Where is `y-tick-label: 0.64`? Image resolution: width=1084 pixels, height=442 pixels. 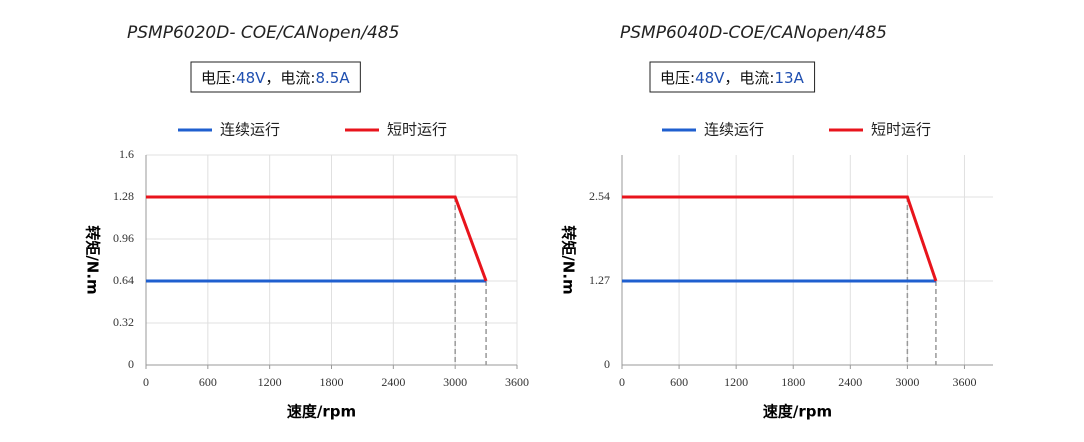 y-tick-label: 0.64 is located at coordinates (123, 280).